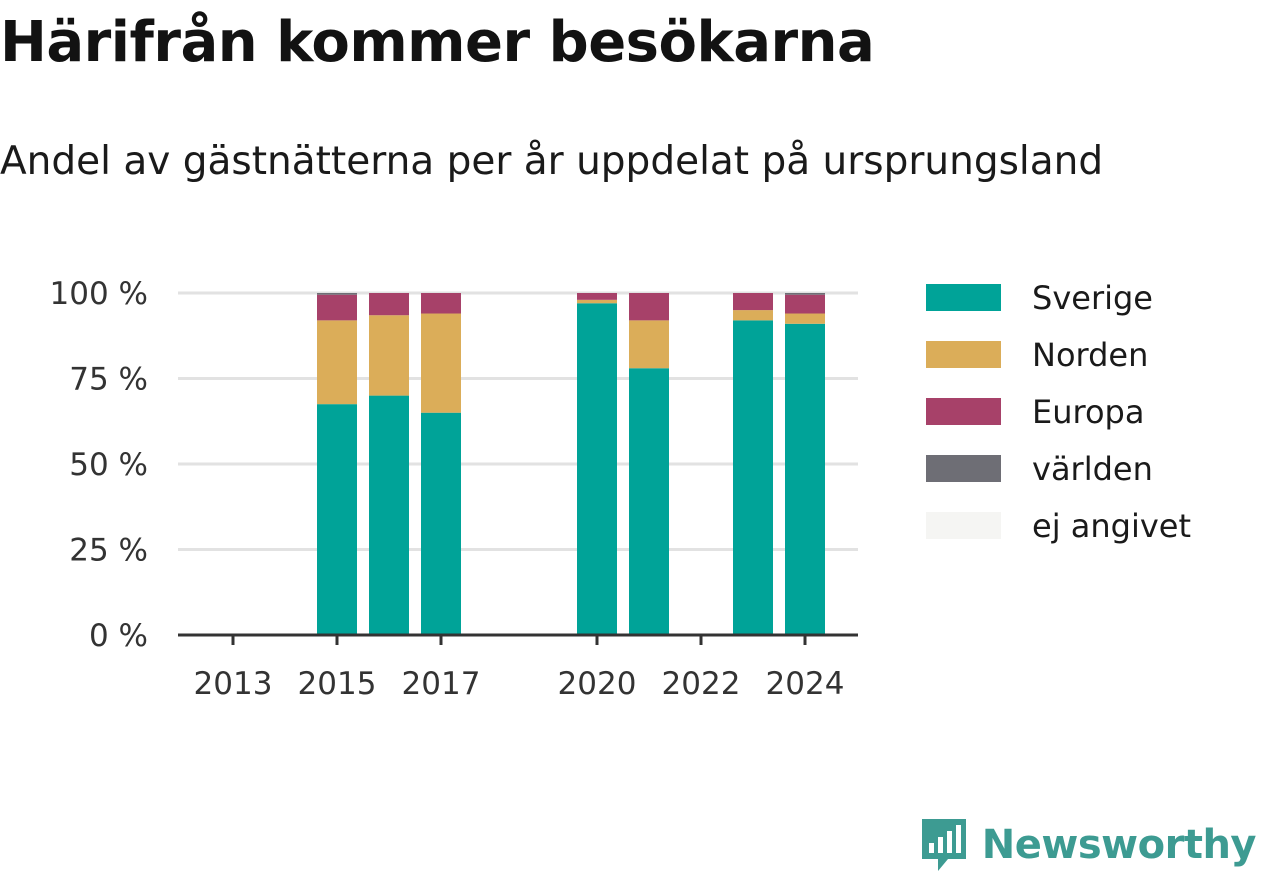 The image size is (1262, 879). What do you see at coordinates (1111, 526) in the screenshot?
I see `legend-label: ej angivet` at bounding box center [1111, 526].